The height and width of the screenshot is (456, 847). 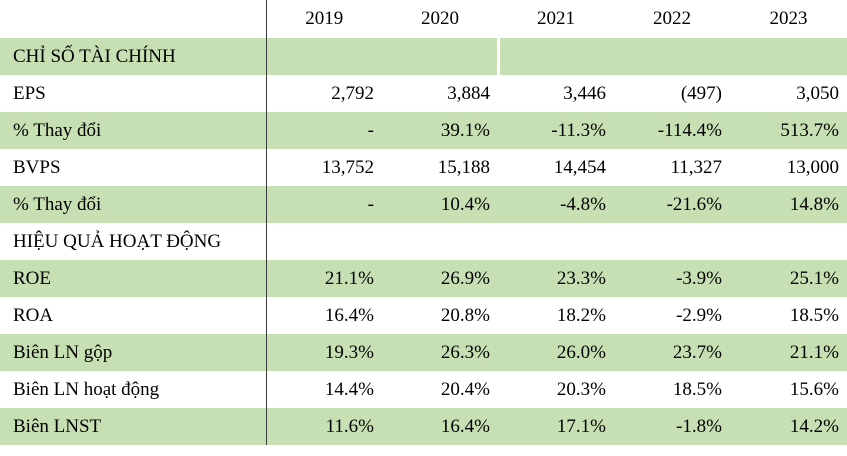 I want to click on cell-value: (497), so click(x=701, y=93).